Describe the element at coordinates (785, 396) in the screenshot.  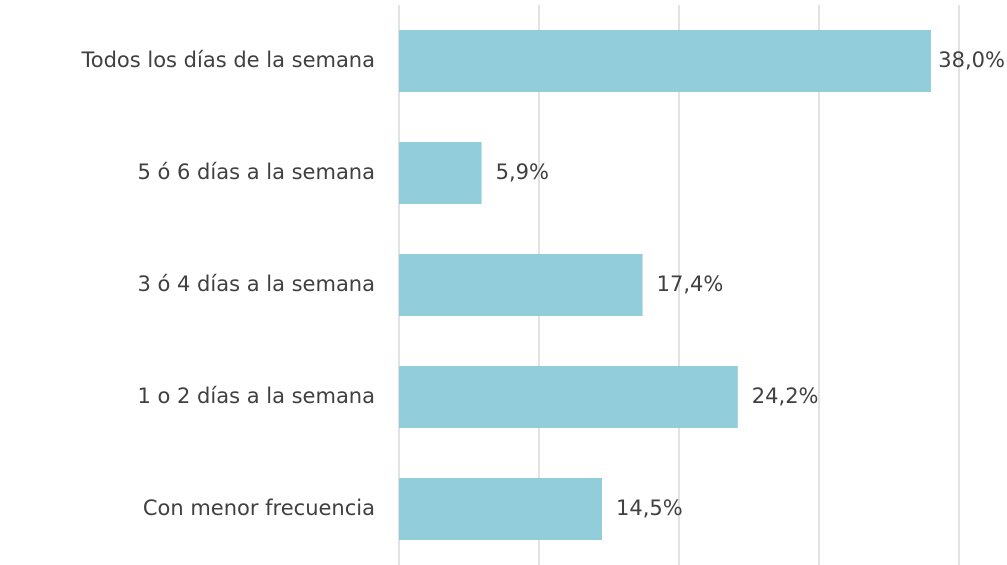
I see `data-label: 24,2%` at that location.